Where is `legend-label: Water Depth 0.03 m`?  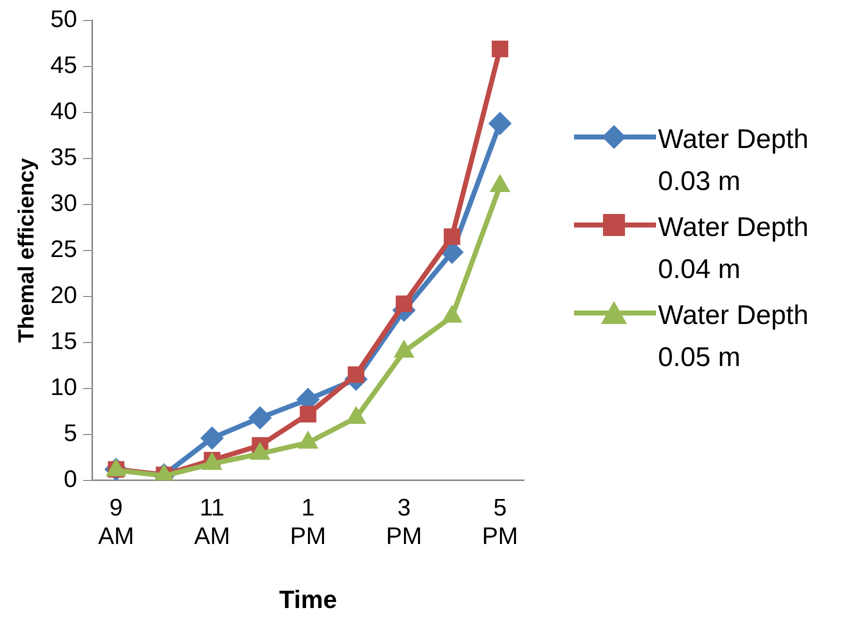
legend-label: Water Depth 0.03 m is located at coordinates (734, 160).